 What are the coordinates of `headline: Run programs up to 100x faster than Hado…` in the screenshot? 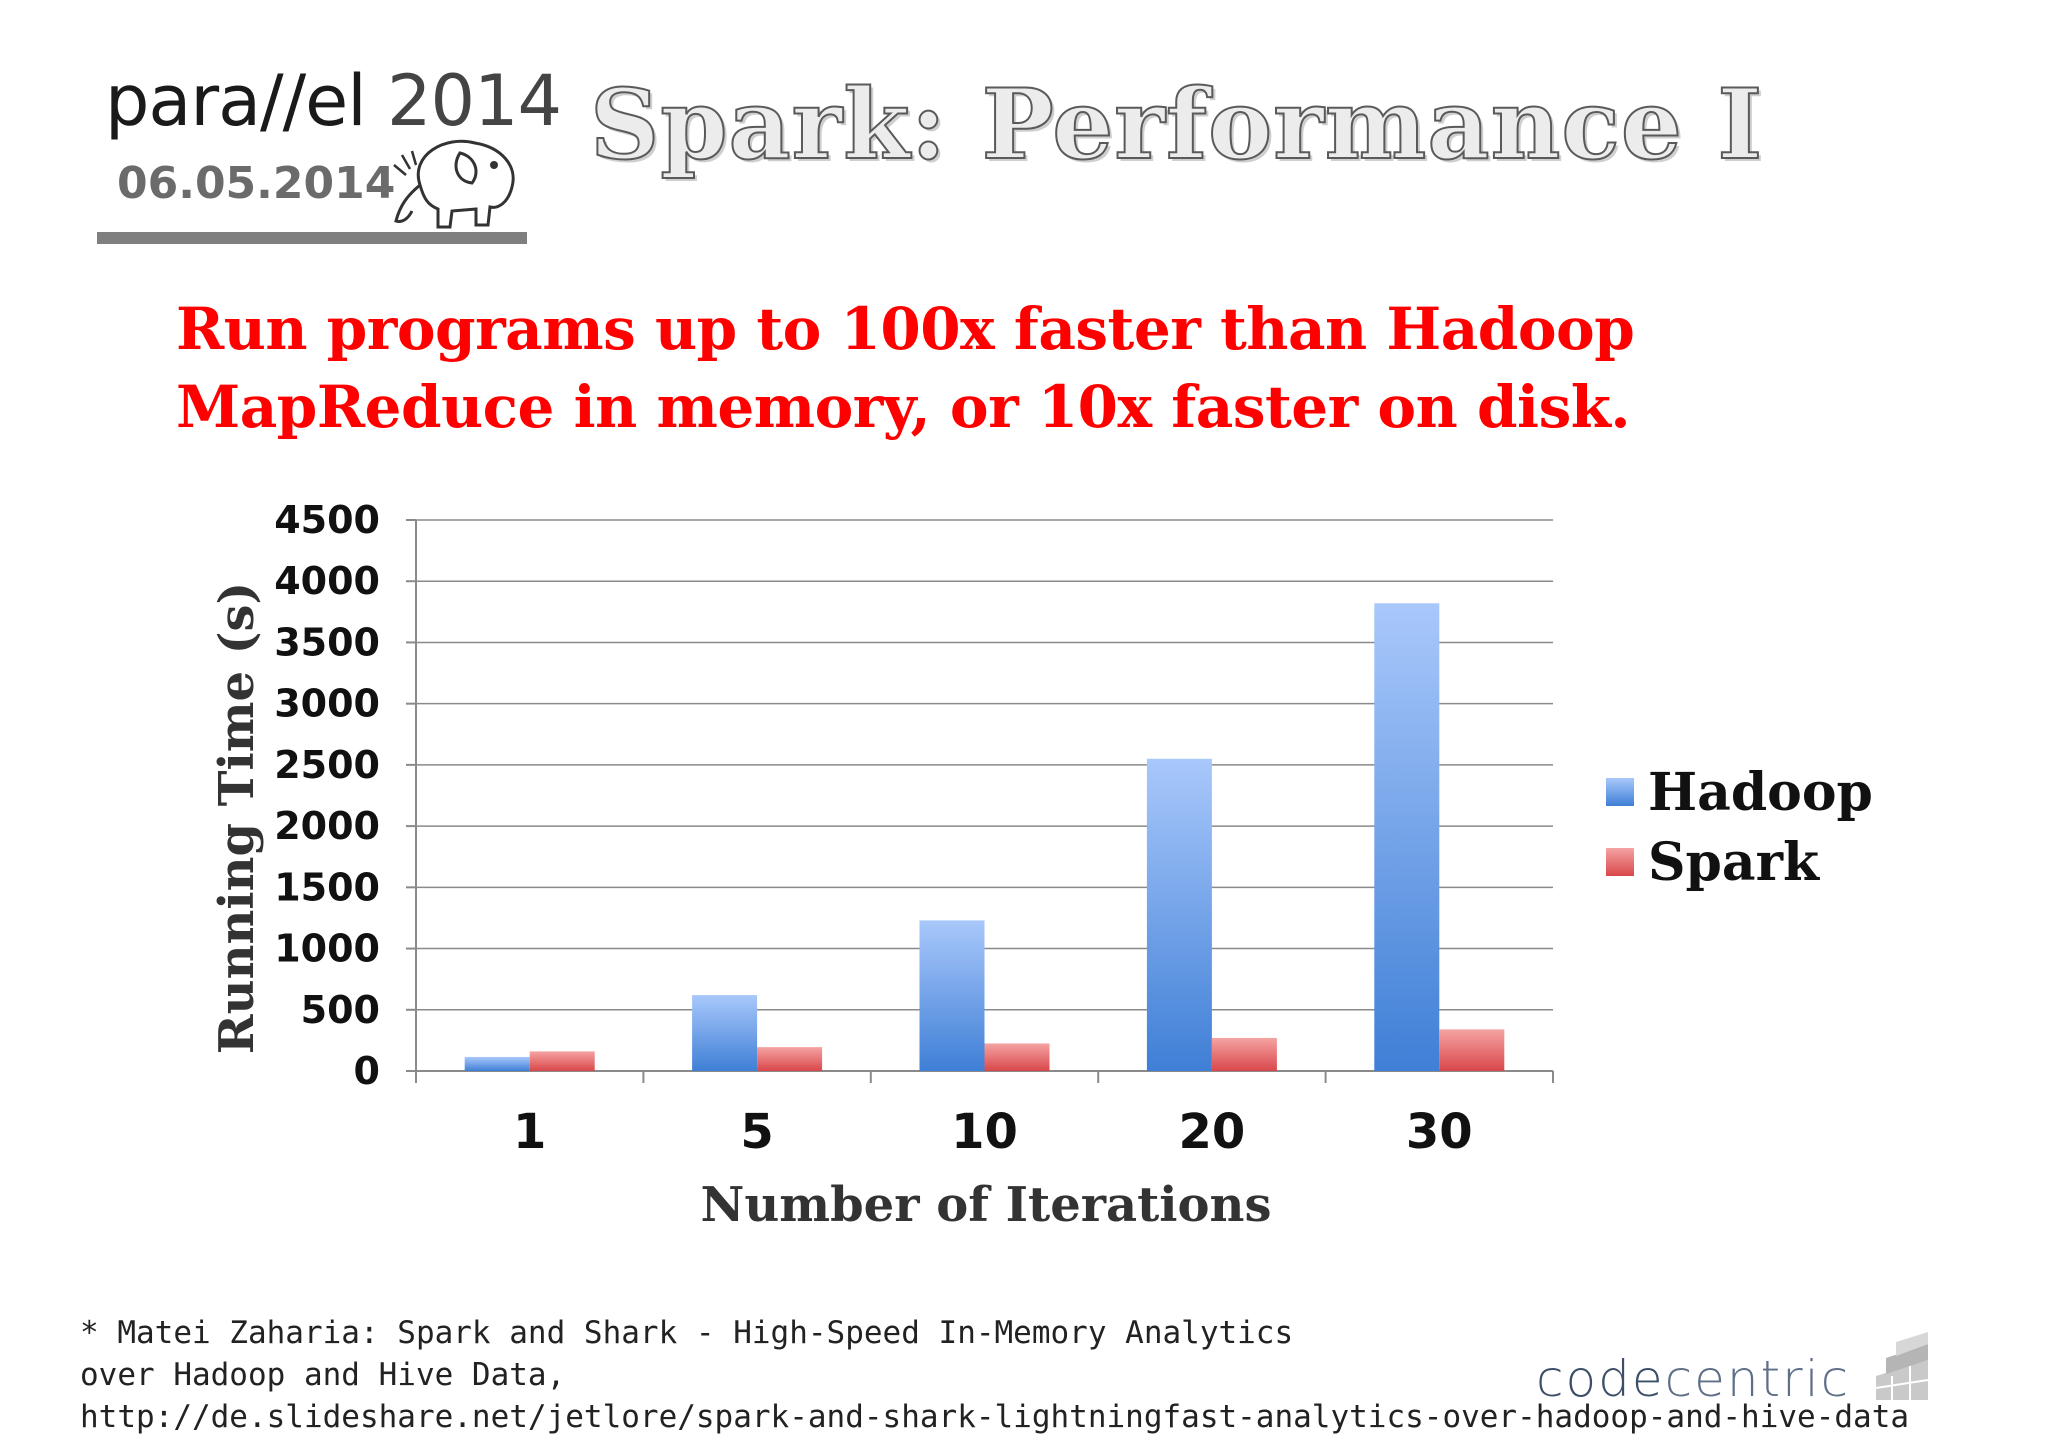 It's located at (936, 368).